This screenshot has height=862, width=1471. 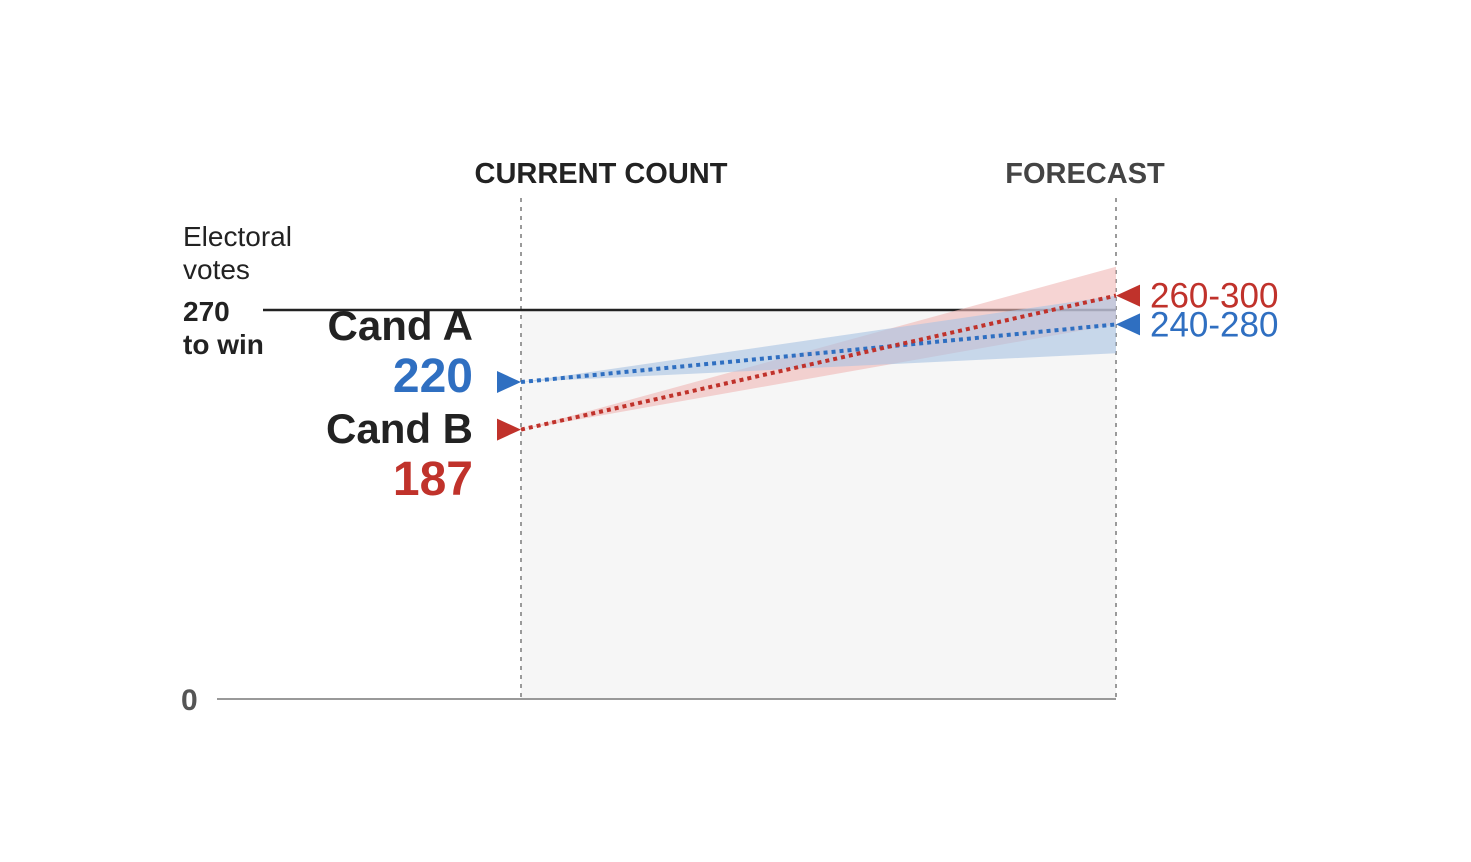 What do you see at coordinates (400, 325) in the screenshot?
I see `cand-a-name: Cand A` at bounding box center [400, 325].